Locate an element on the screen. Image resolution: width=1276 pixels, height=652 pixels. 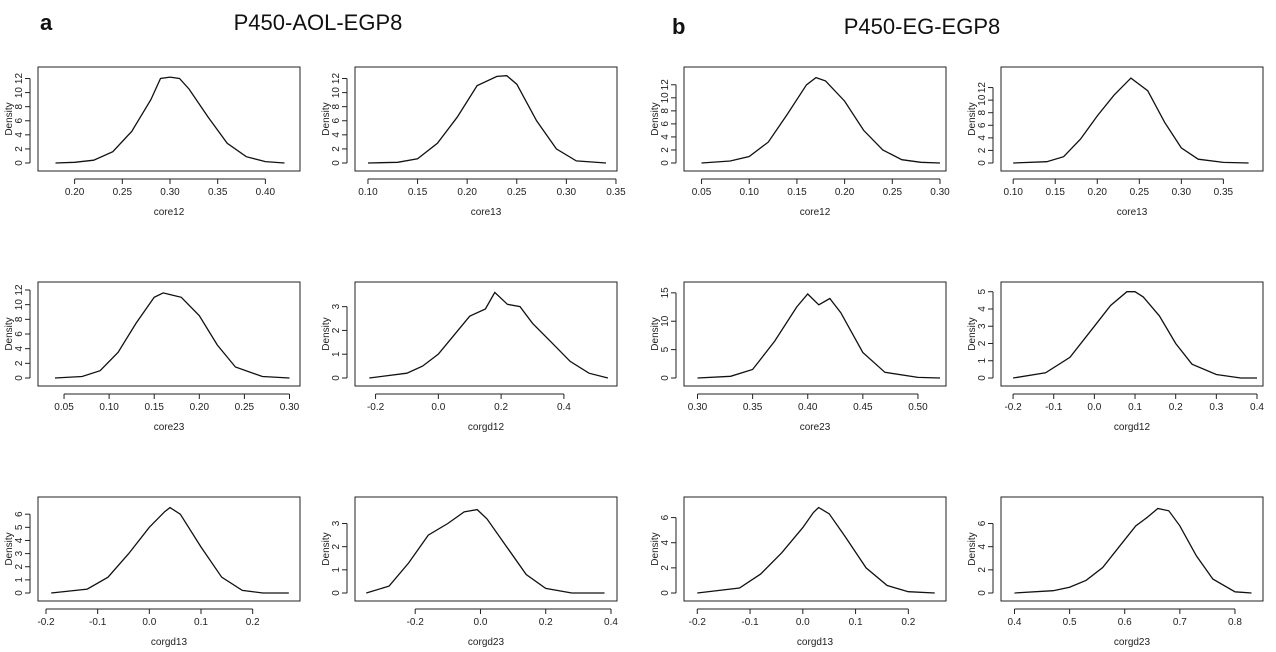
x-tick-label: 0.5 is located at coordinates (1070, 622).